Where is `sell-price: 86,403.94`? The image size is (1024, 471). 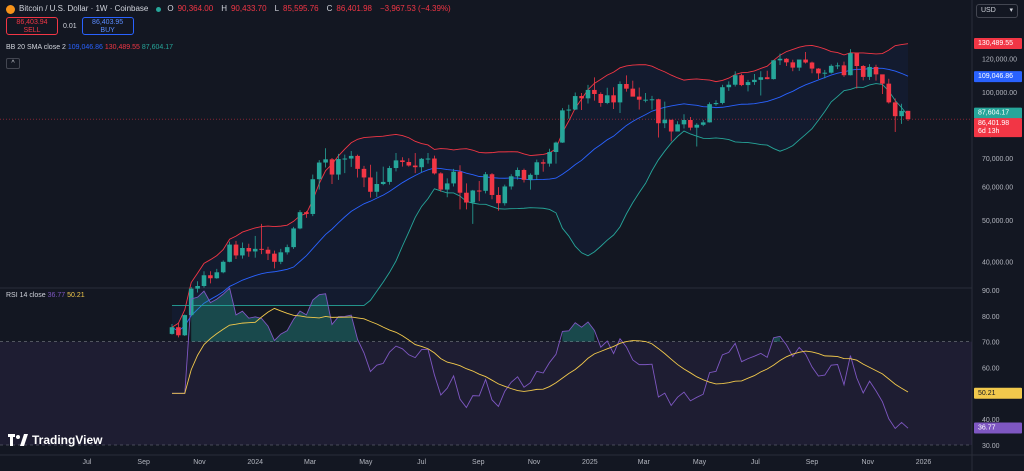
sell-price: 86,403.94 is located at coordinates (32, 22).